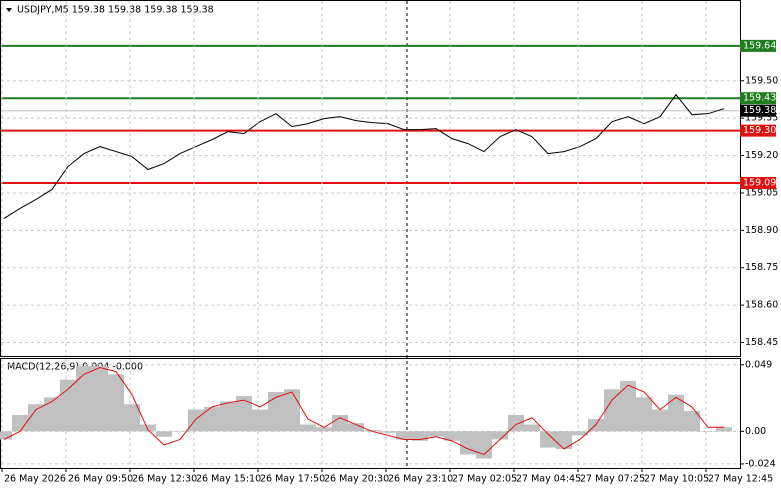  I want to click on x-tick-label: 26 May 15:10, so click(228, 479).